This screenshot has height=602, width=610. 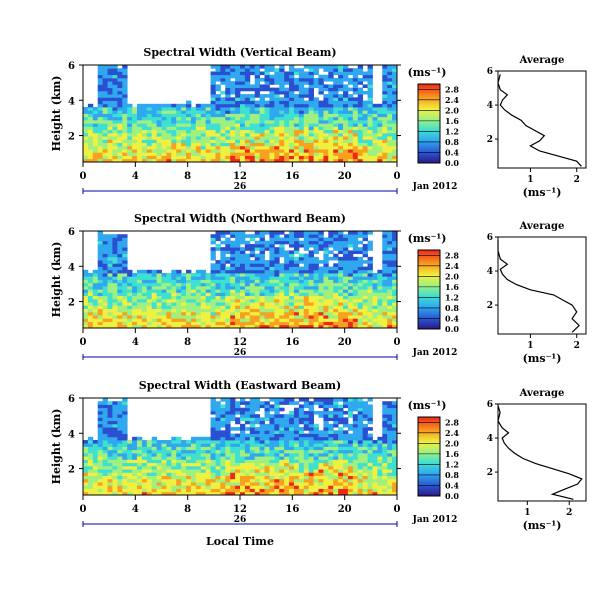 I want to click on profile-x-tick-label: 2, so click(x=577, y=180).